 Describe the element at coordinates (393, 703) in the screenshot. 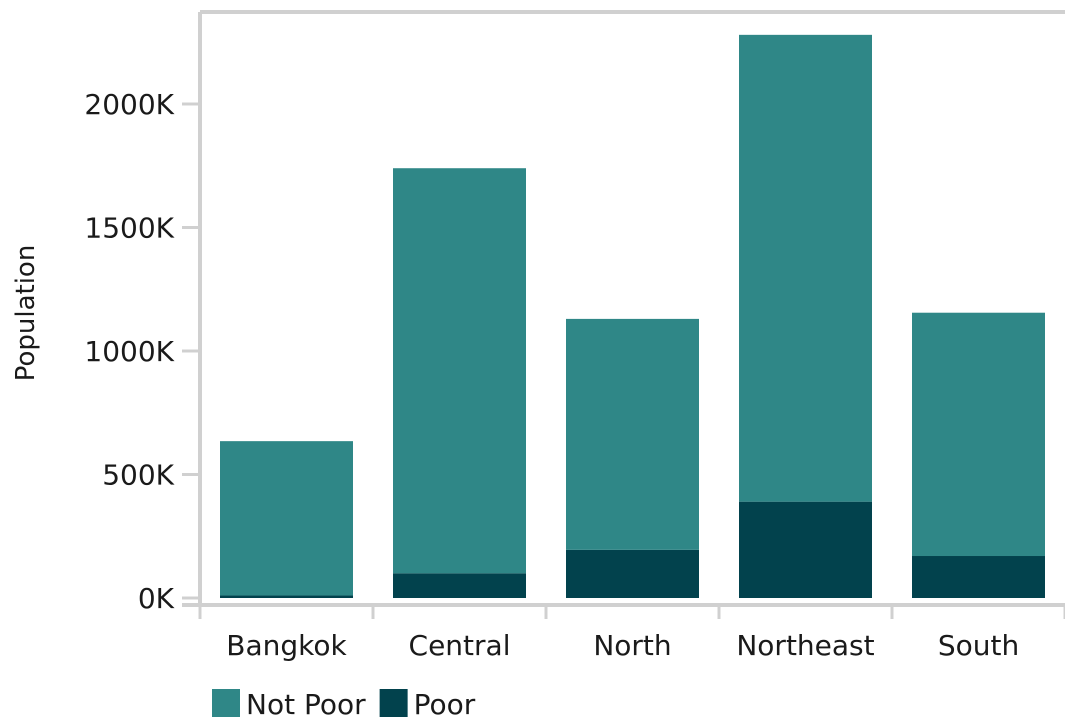

I see `legend-swatch-poor` at that location.